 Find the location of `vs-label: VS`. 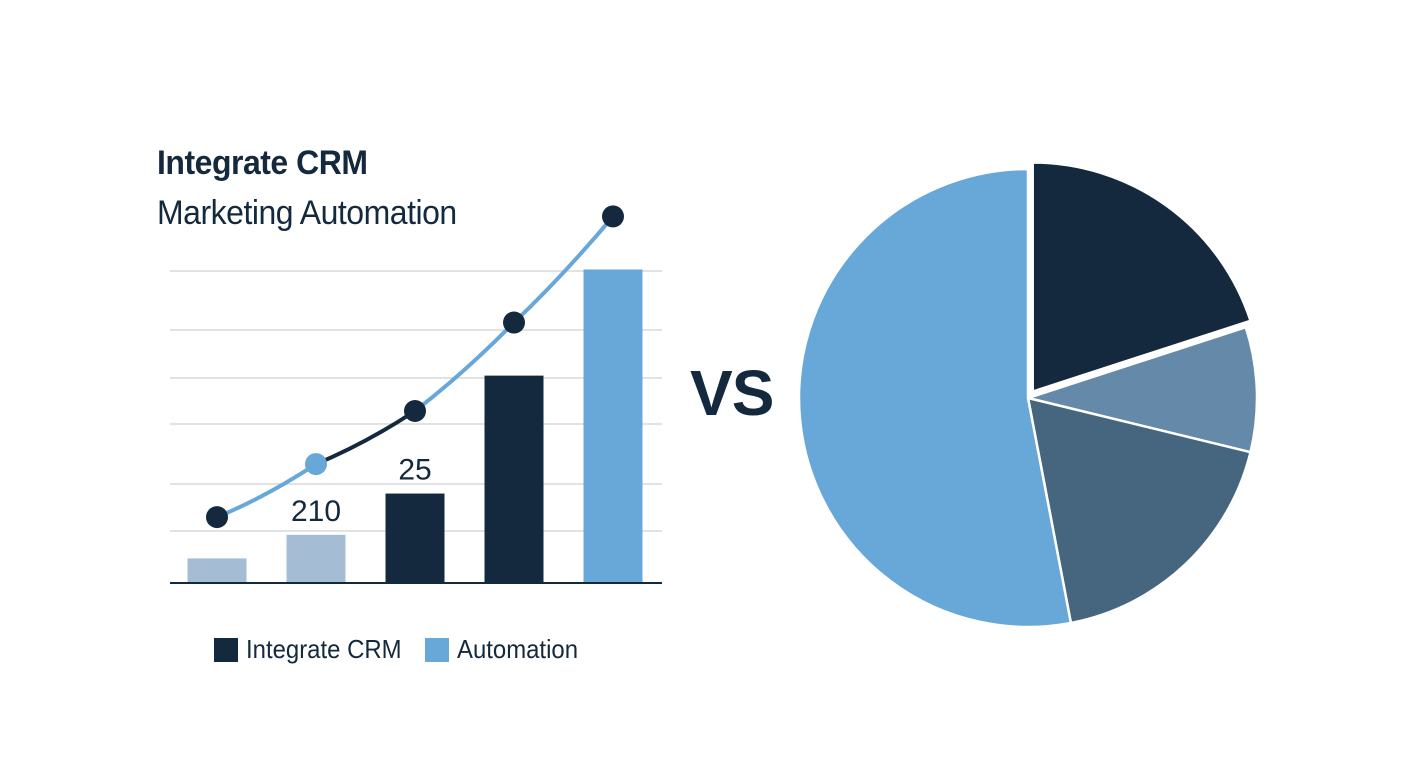

vs-label: VS is located at coordinates (732, 393).